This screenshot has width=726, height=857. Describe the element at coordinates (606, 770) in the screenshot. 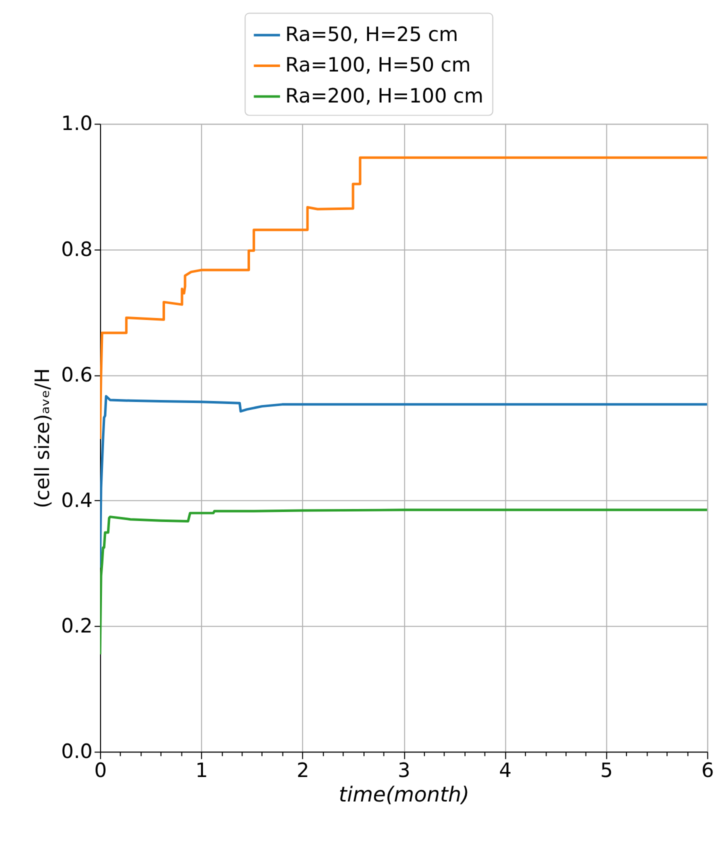

I see `x-tick-label: 5` at that location.